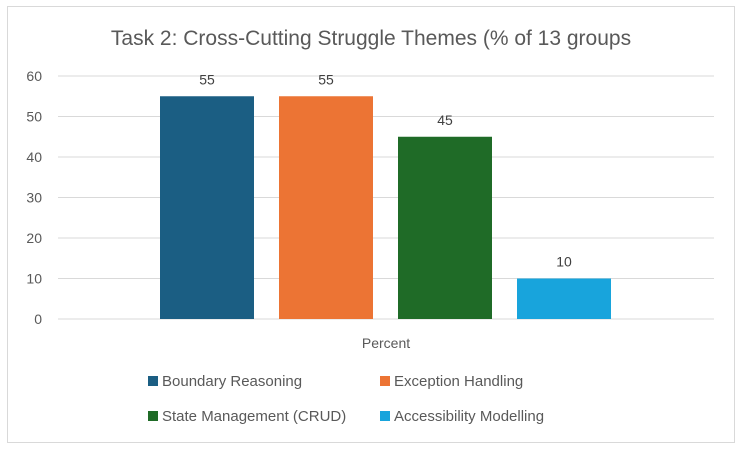 The width and height of the screenshot is (742, 451). I want to click on legend-item: Exception Handling, so click(451, 381).